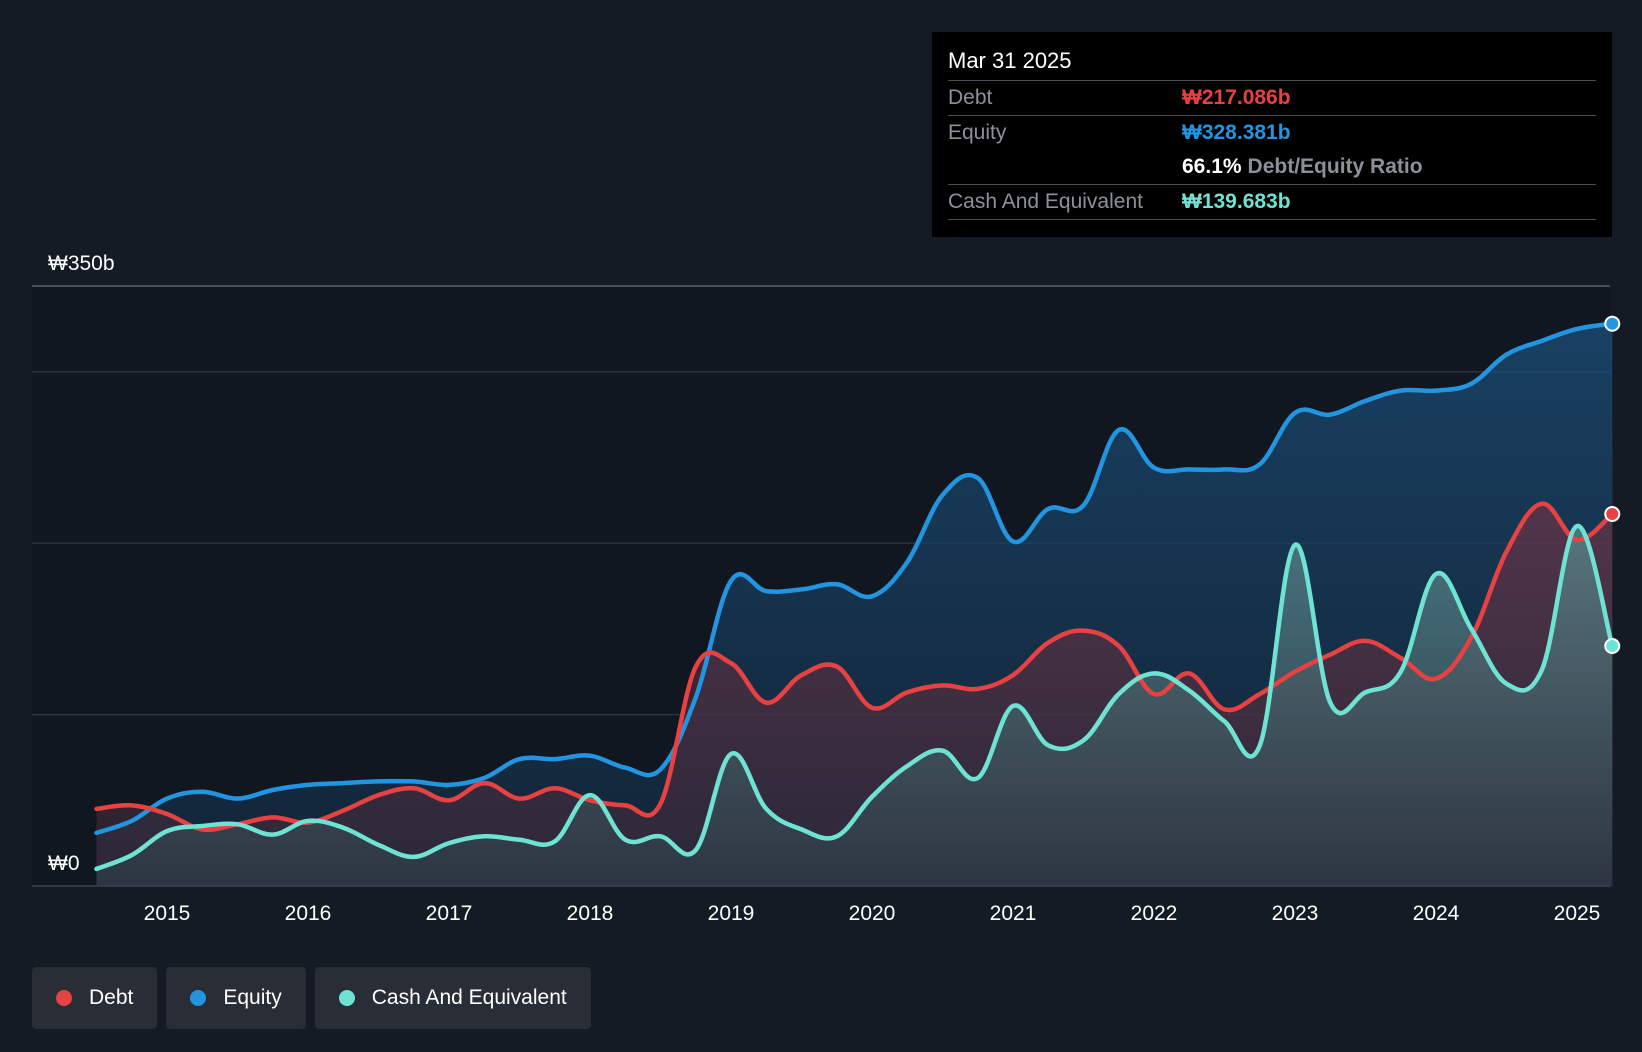 This screenshot has width=1642, height=1052. Describe the element at coordinates (731, 913) in the screenshot. I see `x-tick-label: 2019` at that location.